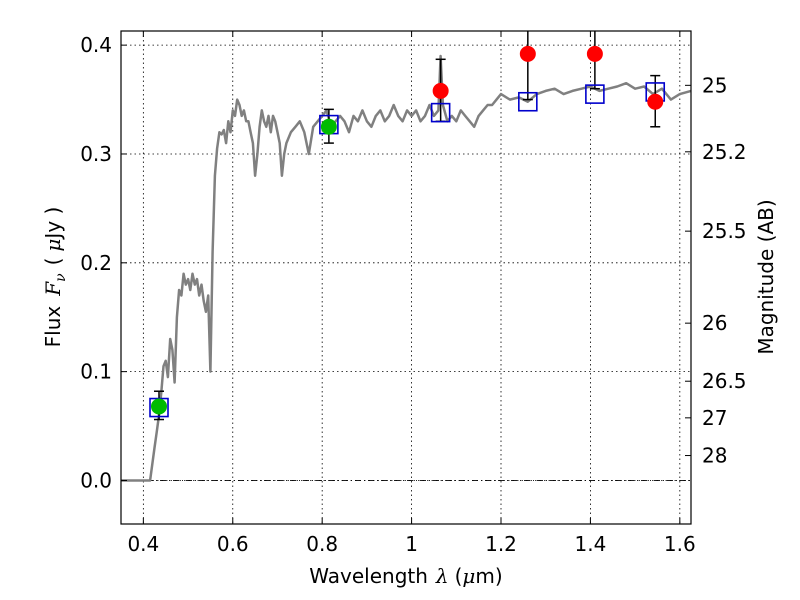 This screenshot has width=800, height=600. I want to click on magnitude-tick-label: 25, so click(714, 85).